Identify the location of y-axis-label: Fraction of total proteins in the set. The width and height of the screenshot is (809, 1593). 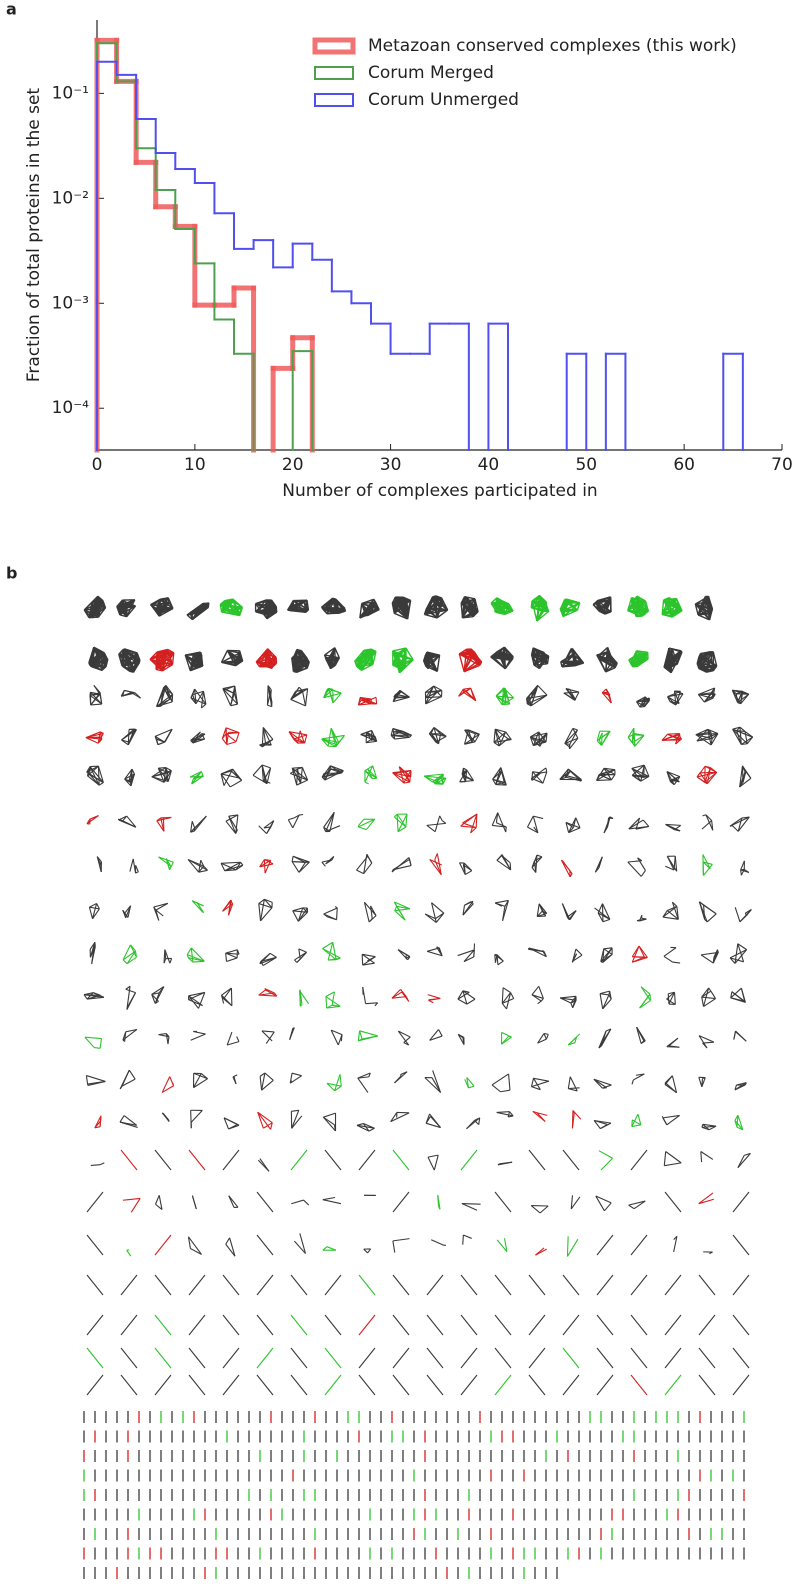
(34, 235).